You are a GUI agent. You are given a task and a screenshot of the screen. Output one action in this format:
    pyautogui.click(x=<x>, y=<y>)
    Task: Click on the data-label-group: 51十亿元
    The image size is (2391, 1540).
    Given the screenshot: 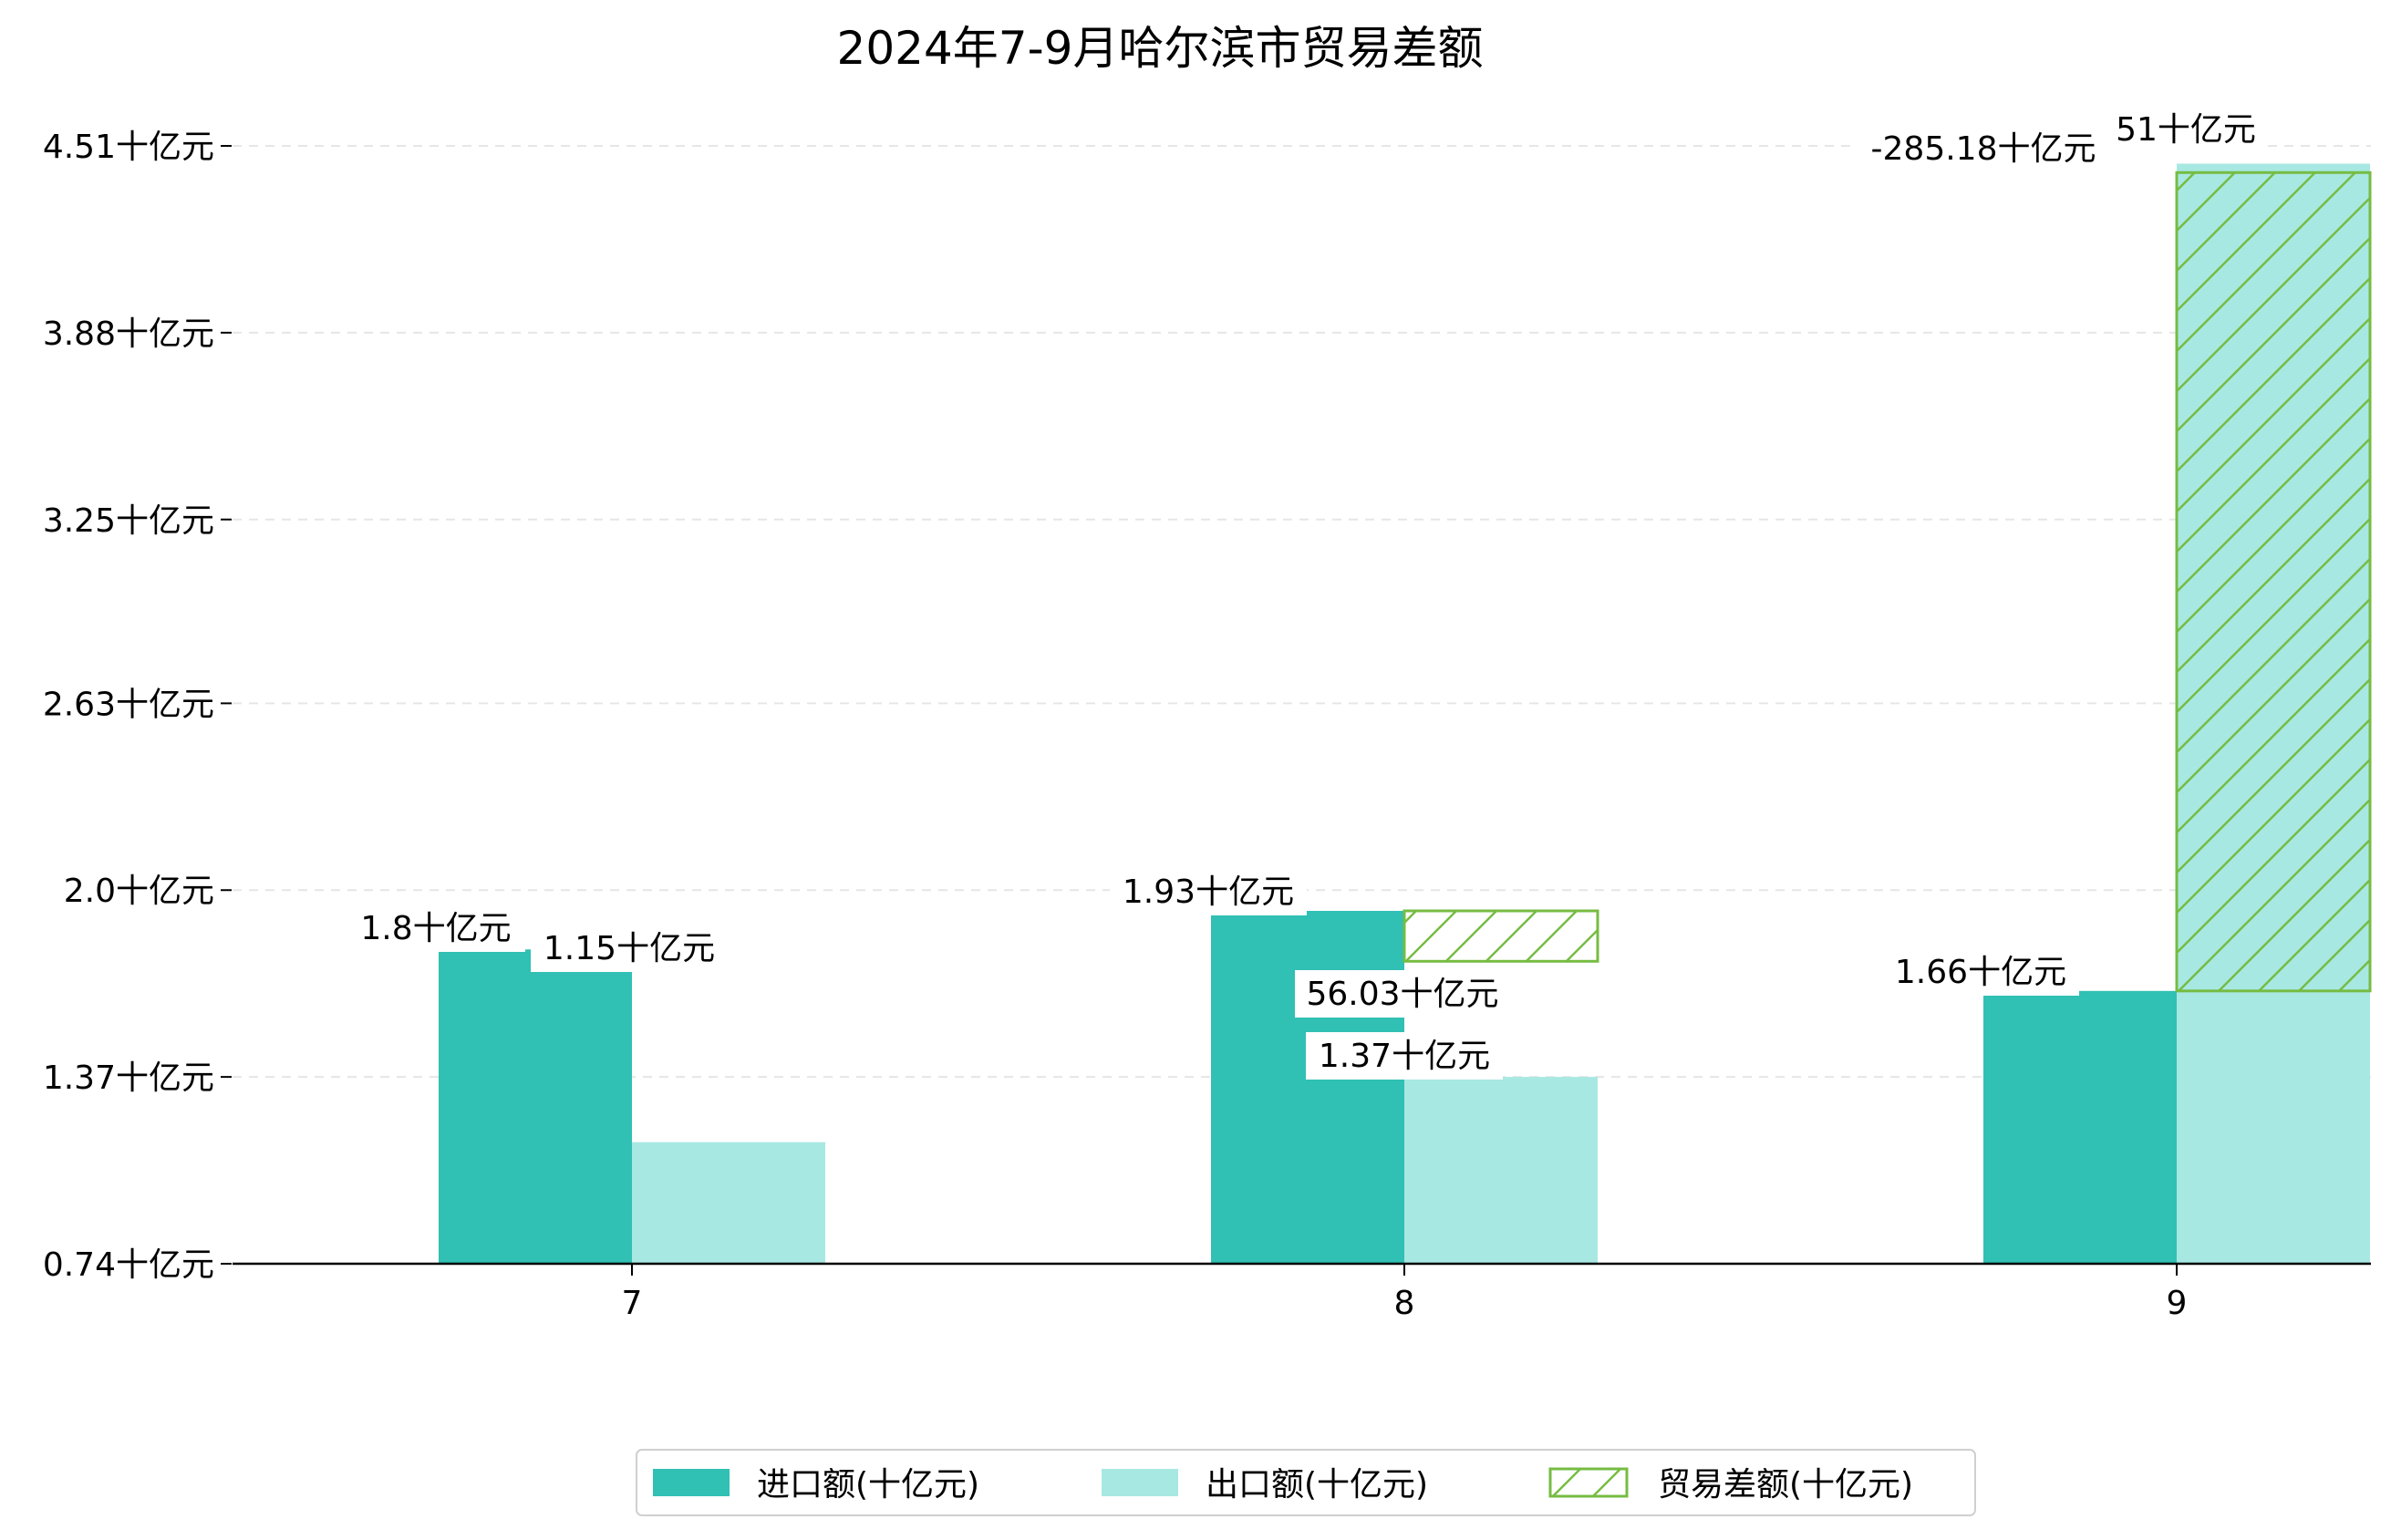 What is the action you would take?
    pyautogui.click(x=2186, y=129)
    